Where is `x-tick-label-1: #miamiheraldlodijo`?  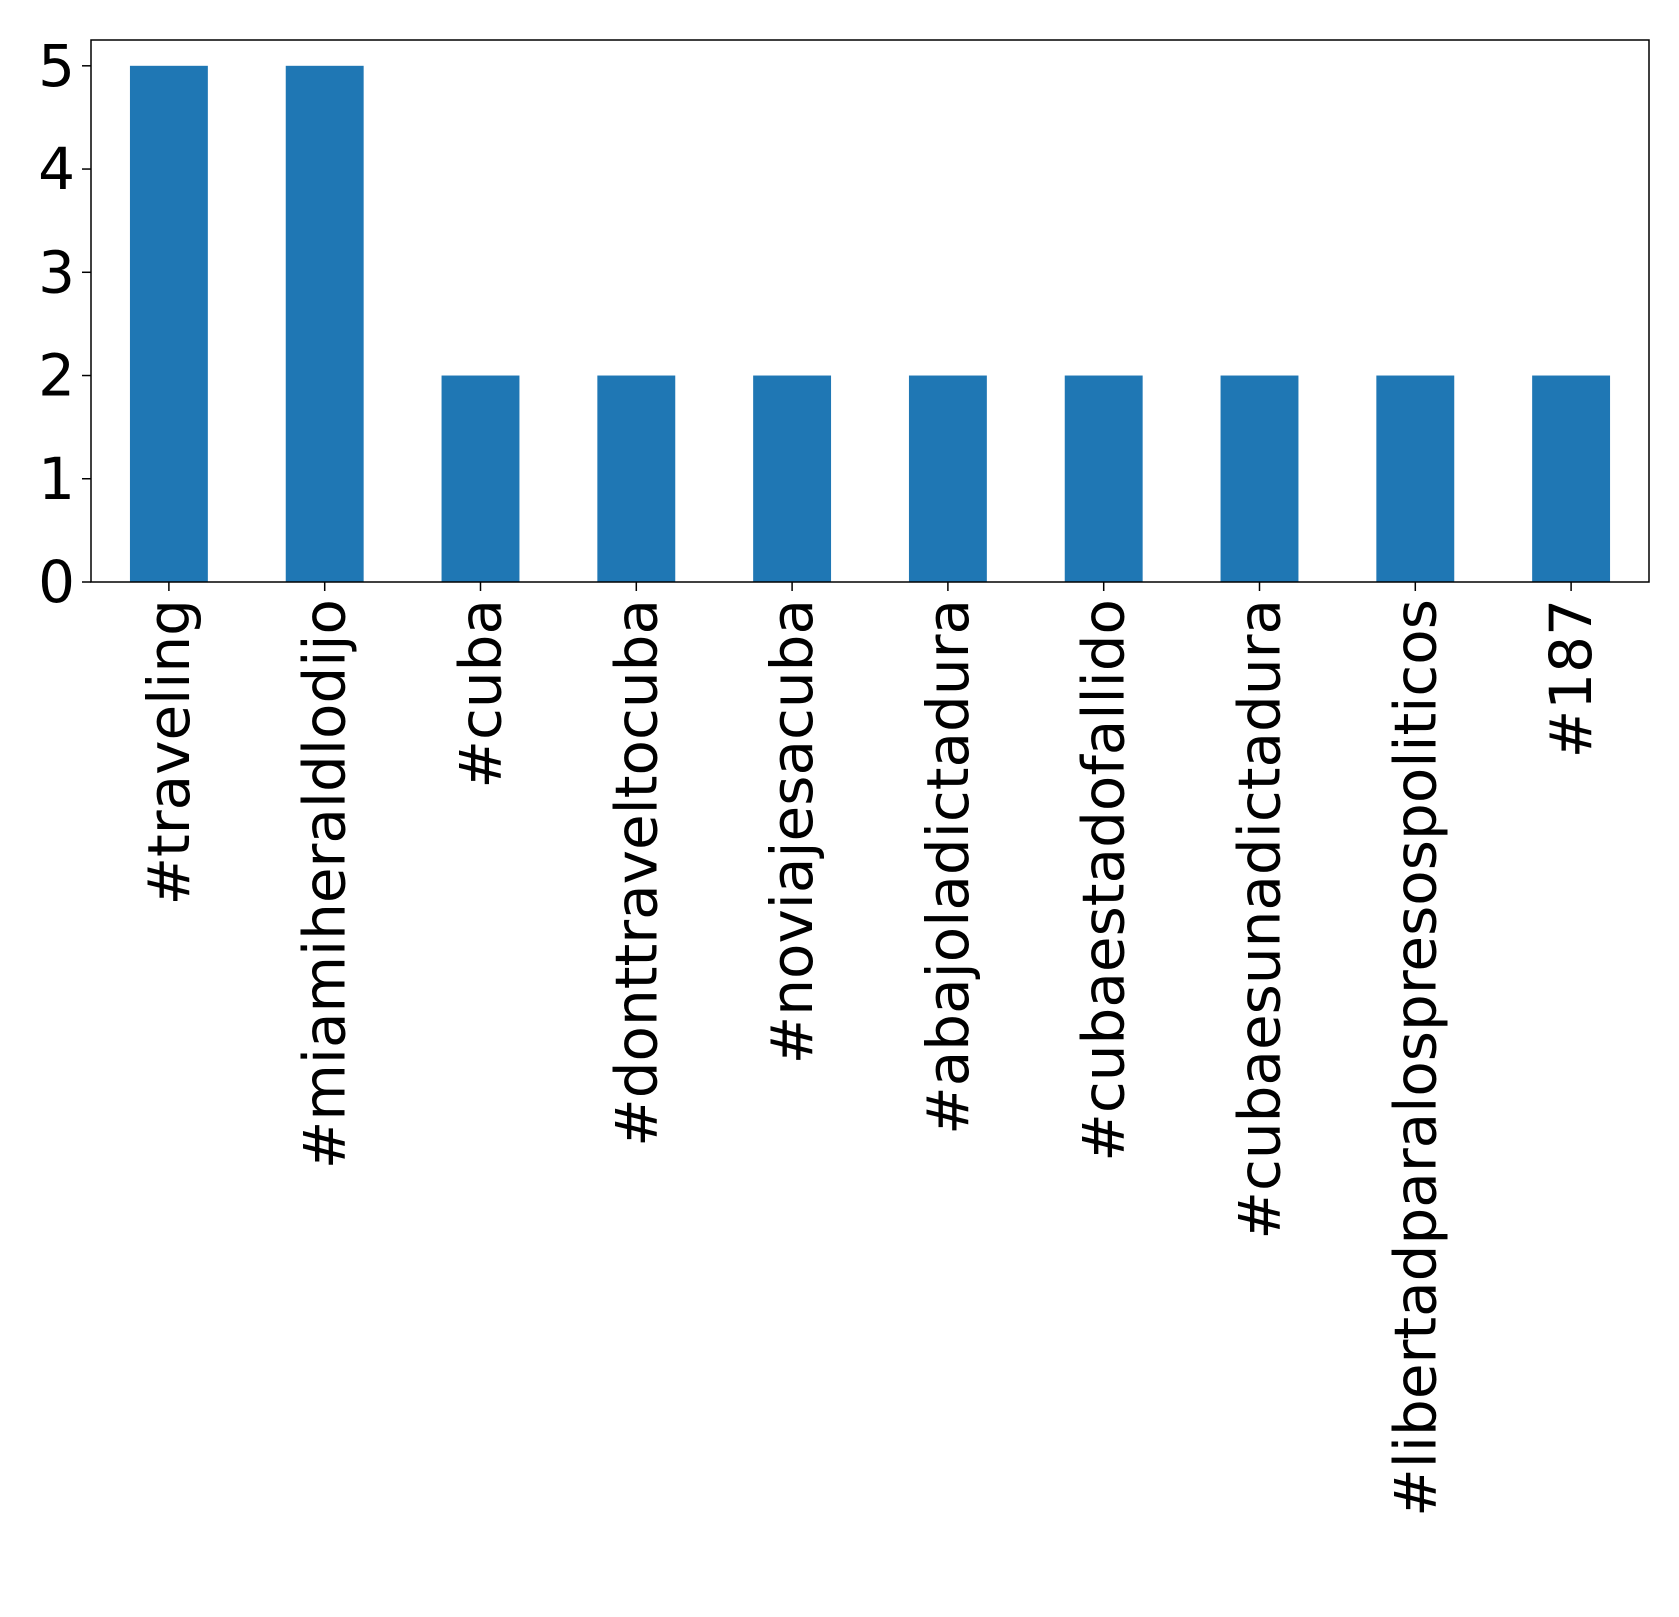
x-tick-label-1: #miamiheraldlodijo is located at coordinates (325, 884).